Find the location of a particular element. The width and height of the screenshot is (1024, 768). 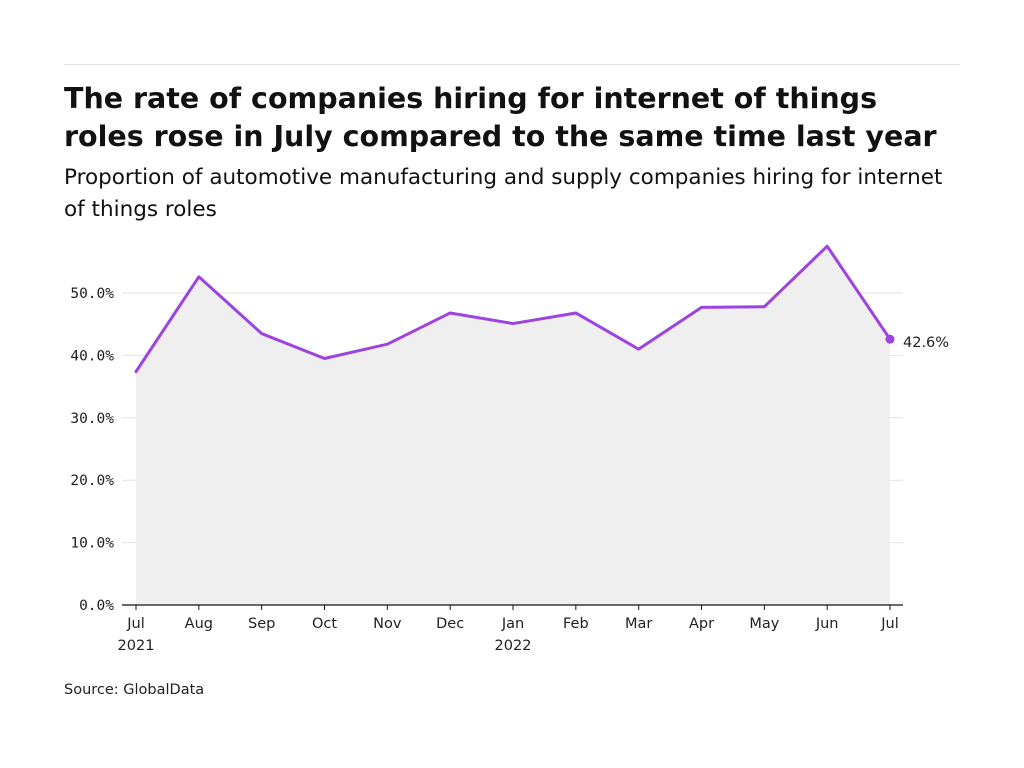

end-point-marker is located at coordinates (890, 339).